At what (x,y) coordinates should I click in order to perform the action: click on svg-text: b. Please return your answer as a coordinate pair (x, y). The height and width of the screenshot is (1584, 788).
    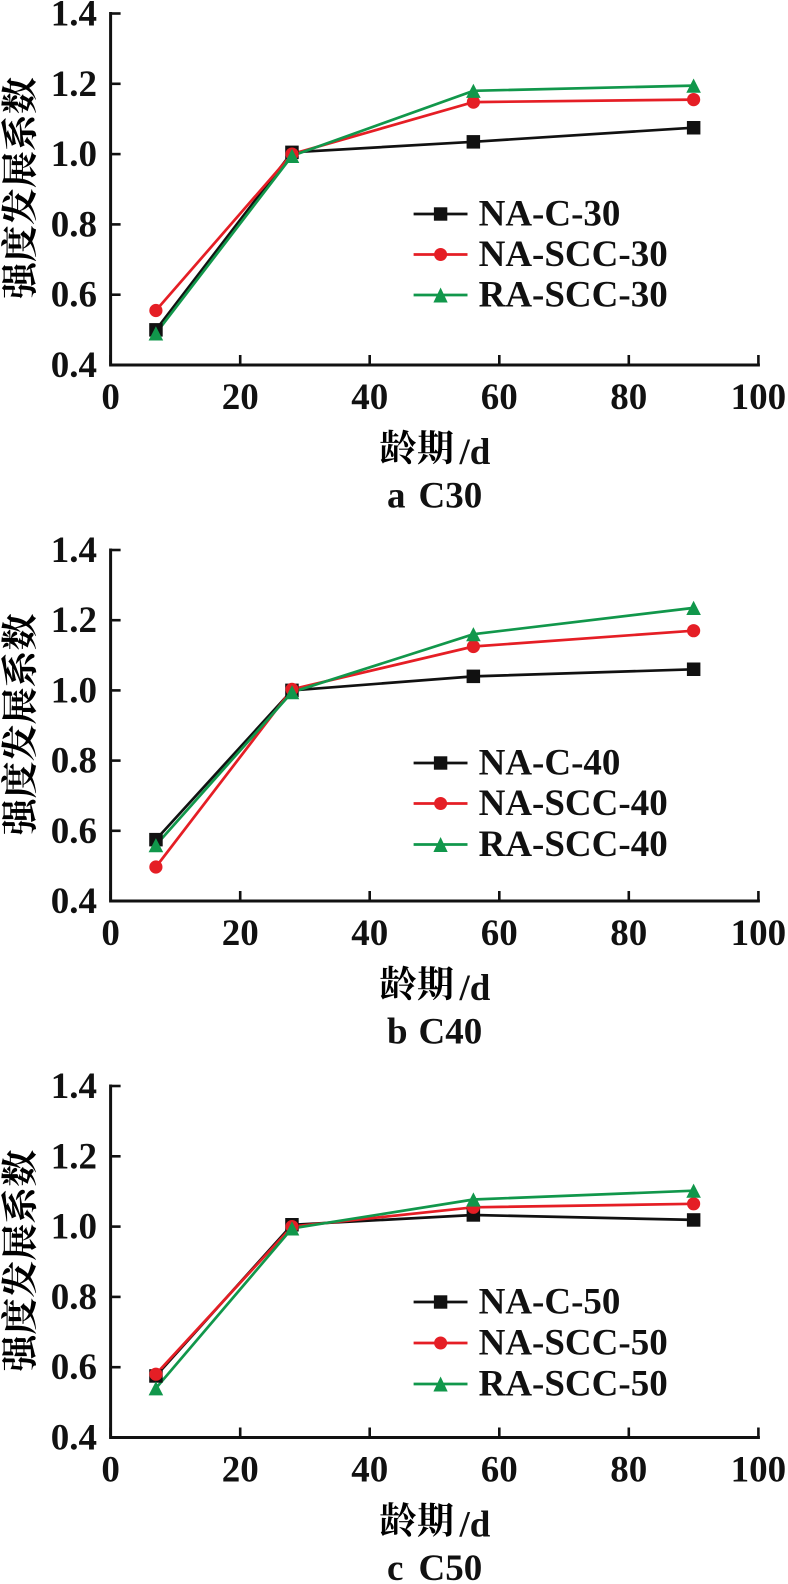
    Looking at the image, I should click on (397, 1032).